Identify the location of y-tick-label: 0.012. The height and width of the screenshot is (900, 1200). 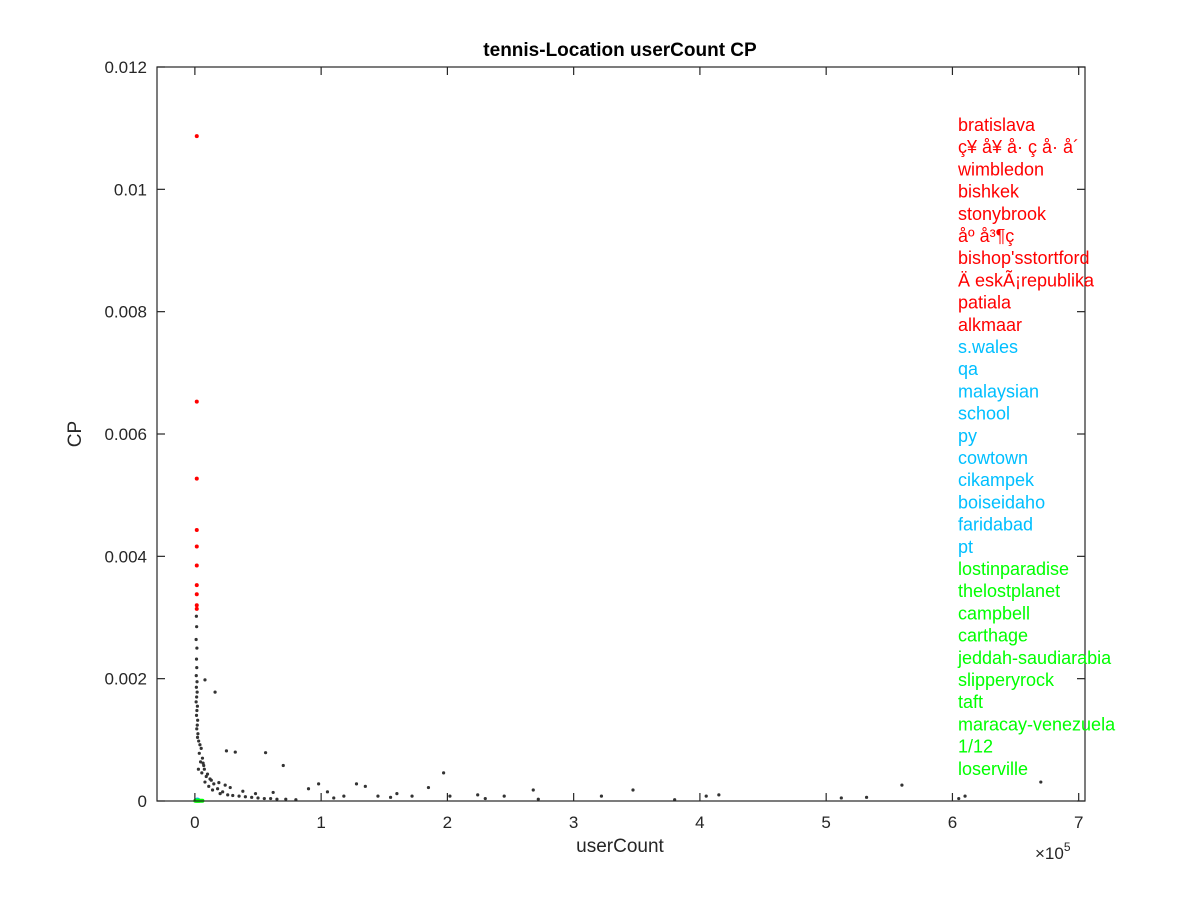
(125, 67).